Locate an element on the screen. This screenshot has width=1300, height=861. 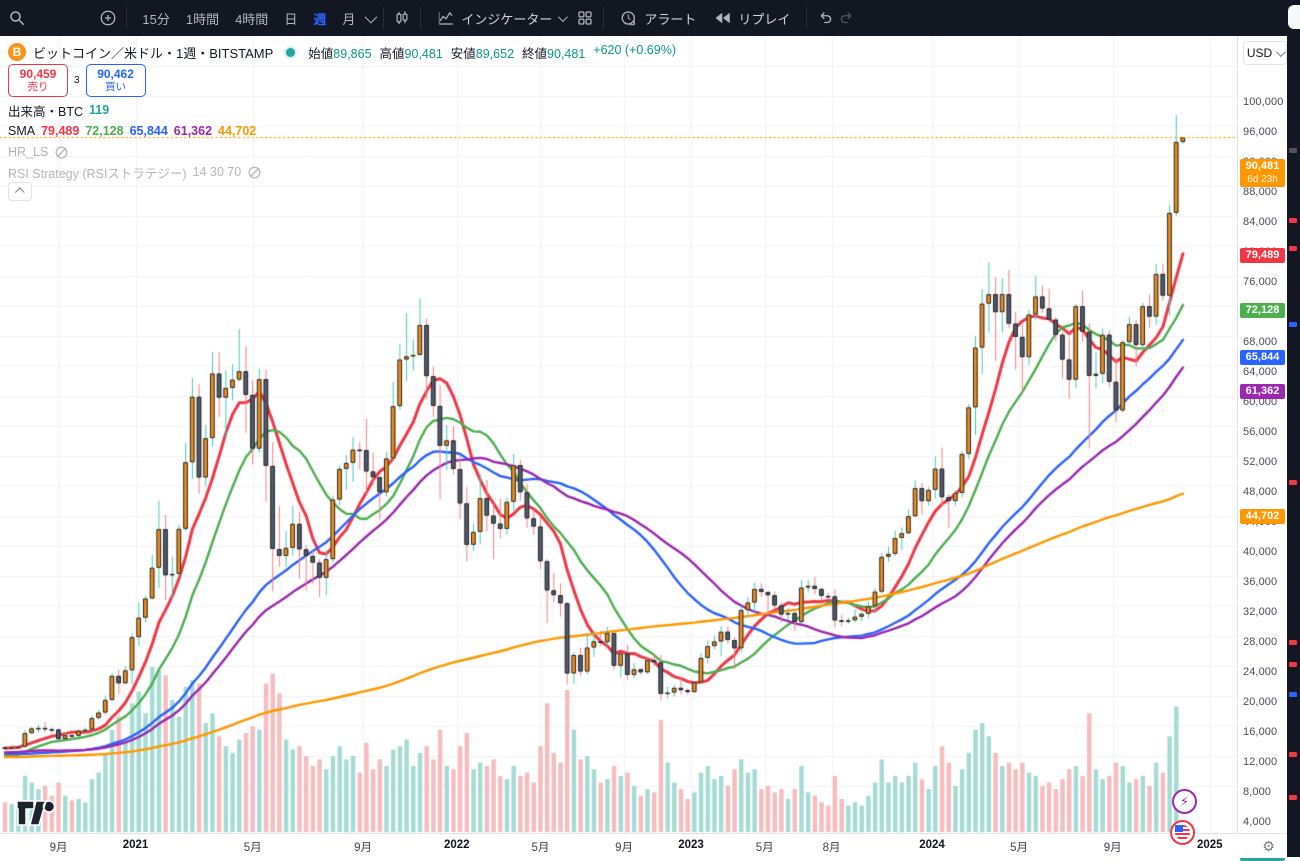
interval-1d: 日 is located at coordinates (291, 19).